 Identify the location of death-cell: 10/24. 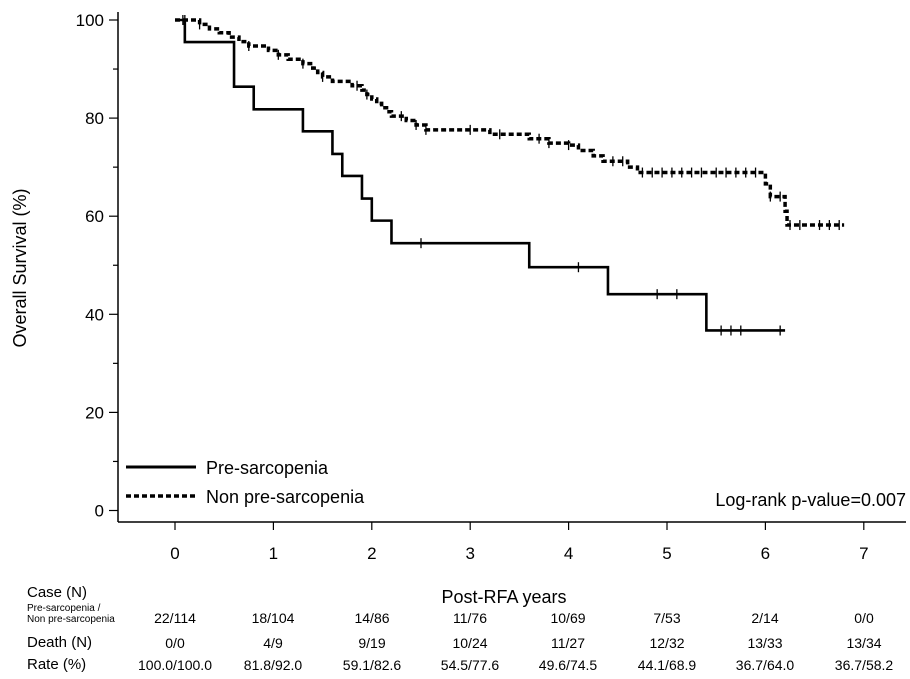
(470, 643).